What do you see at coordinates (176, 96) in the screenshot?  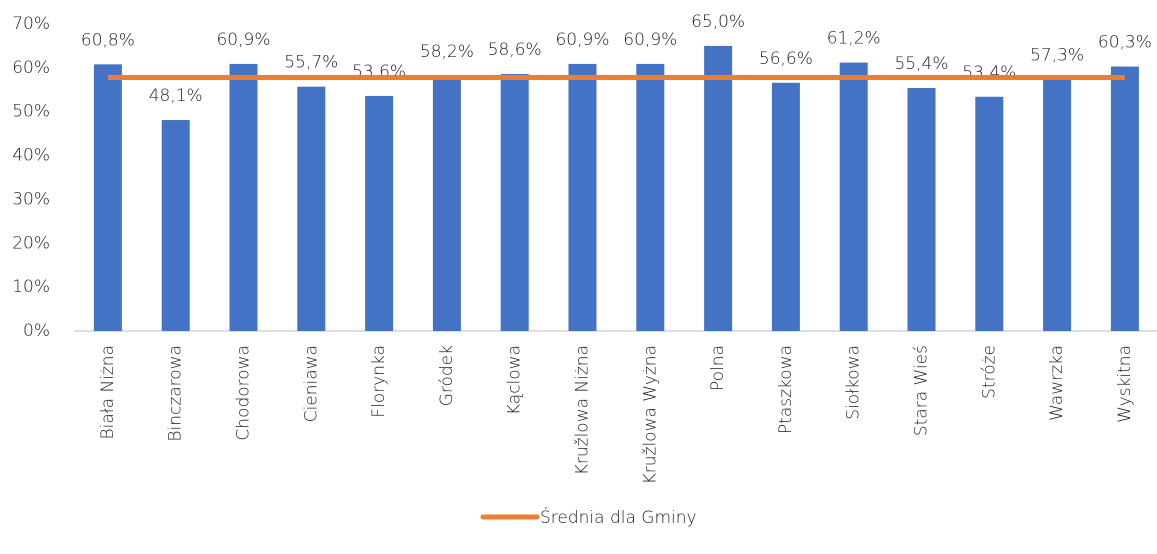 I see `data-label: 48,1%` at bounding box center [176, 96].